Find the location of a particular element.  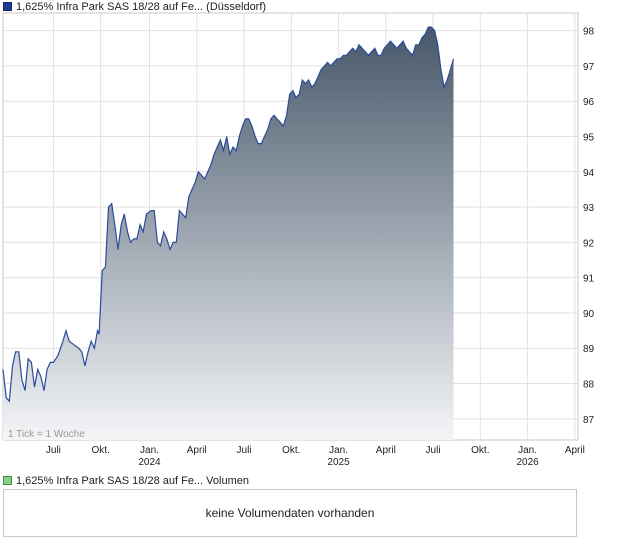

y-tick-label: 98 is located at coordinates (589, 32).